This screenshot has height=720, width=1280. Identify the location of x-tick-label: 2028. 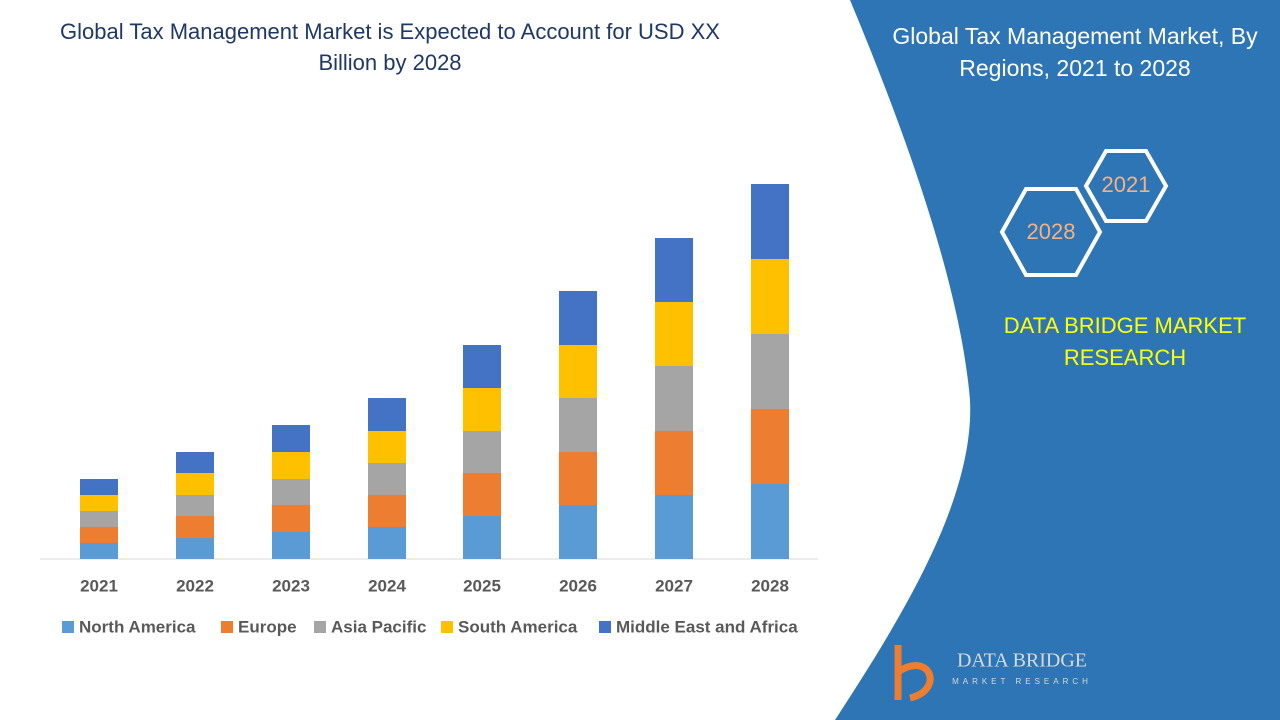
(770, 585).